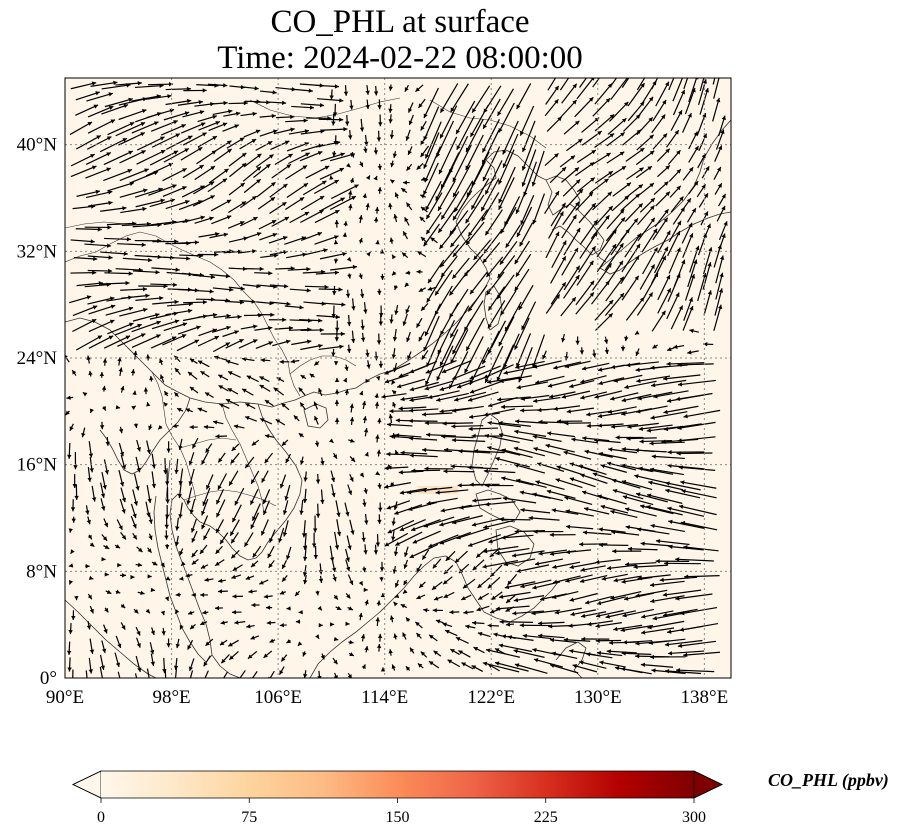 This screenshot has width=919, height=836. What do you see at coordinates (434, 616) in the screenshot?
I see `coastline-borneo` at bounding box center [434, 616].